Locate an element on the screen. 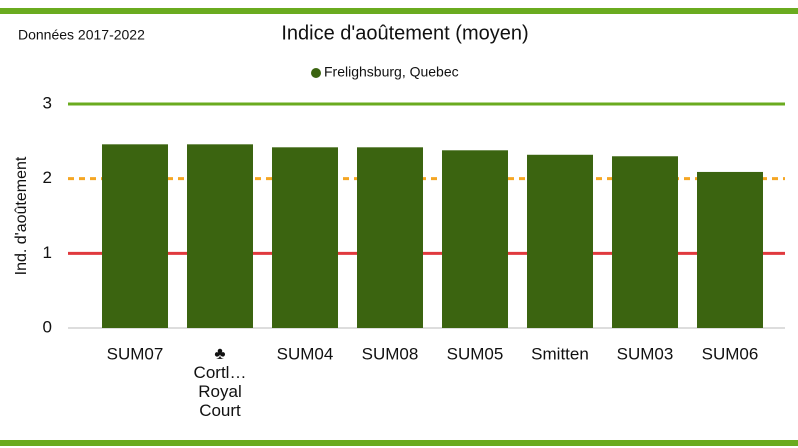 Image resolution: width=798 pixels, height=448 pixels. x-tick-label: SUM04 is located at coordinates (305, 353).